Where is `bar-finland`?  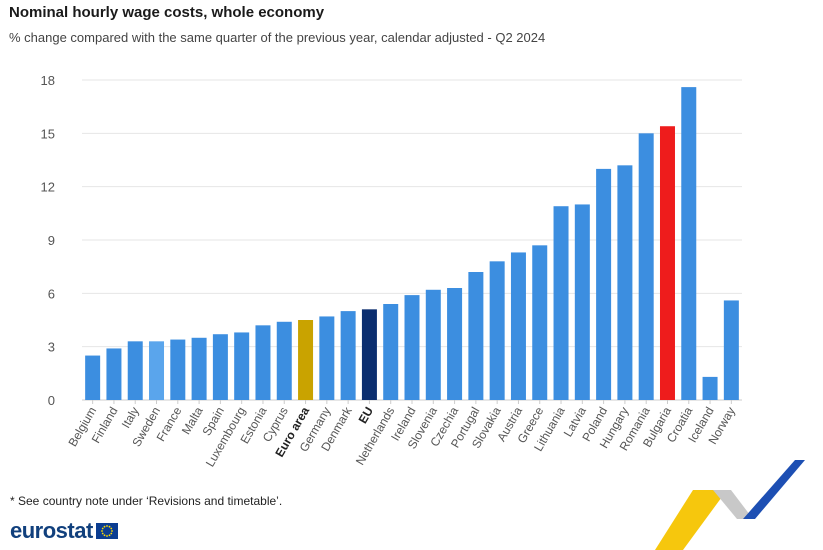
bar-finland is located at coordinates (114, 374).